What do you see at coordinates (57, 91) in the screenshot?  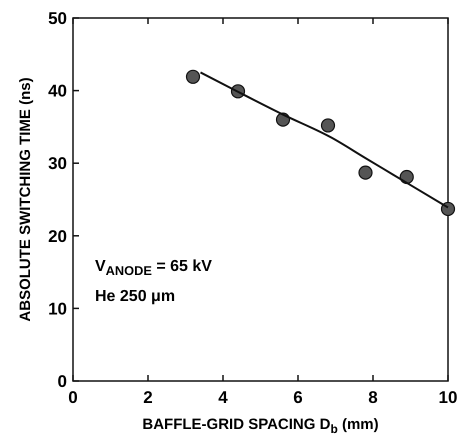 I see `y-tick-label: 40` at bounding box center [57, 91].